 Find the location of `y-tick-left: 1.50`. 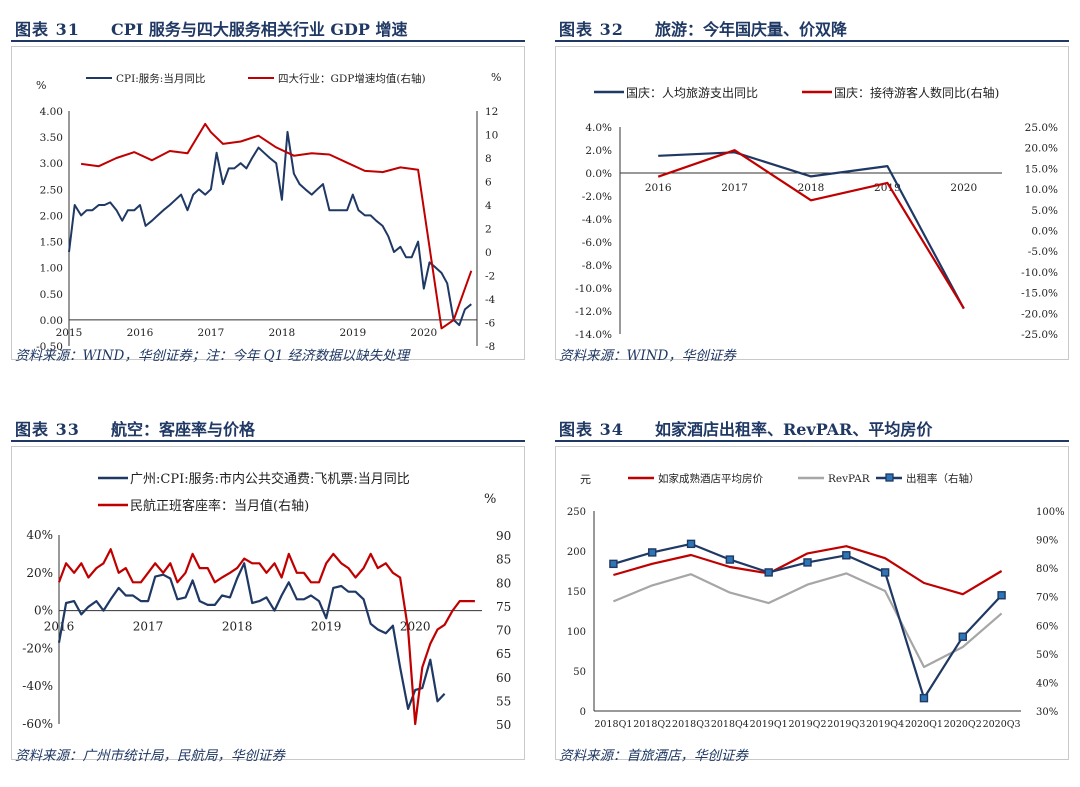

y-tick-left: 1.50 is located at coordinates (51, 243).